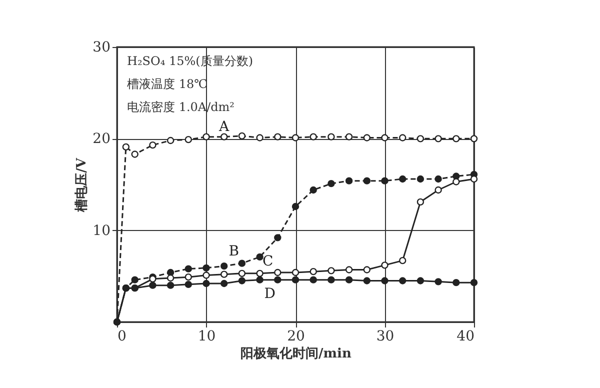 The height and width of the screenshot is (388, 600). I want to click on series-label: C, so click(268, 261).